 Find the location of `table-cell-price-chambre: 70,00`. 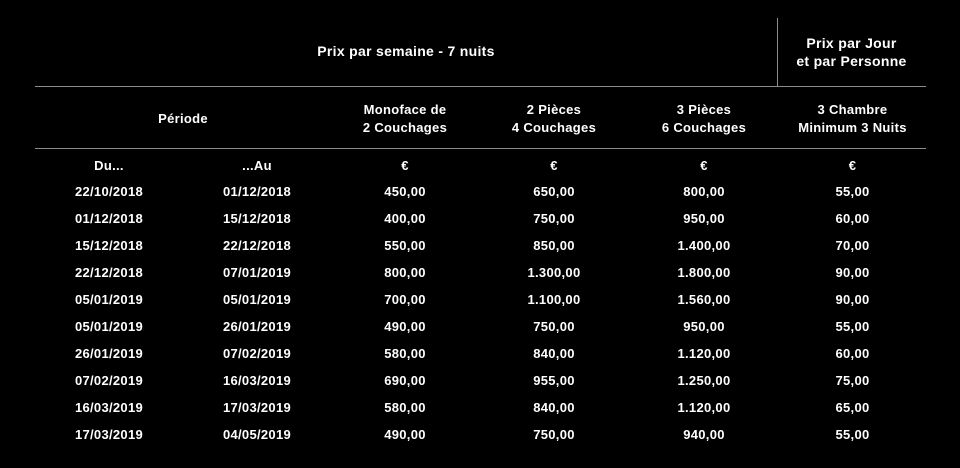

table-cell-price-chambre: 70,00 is located at coordinates (852, 245).